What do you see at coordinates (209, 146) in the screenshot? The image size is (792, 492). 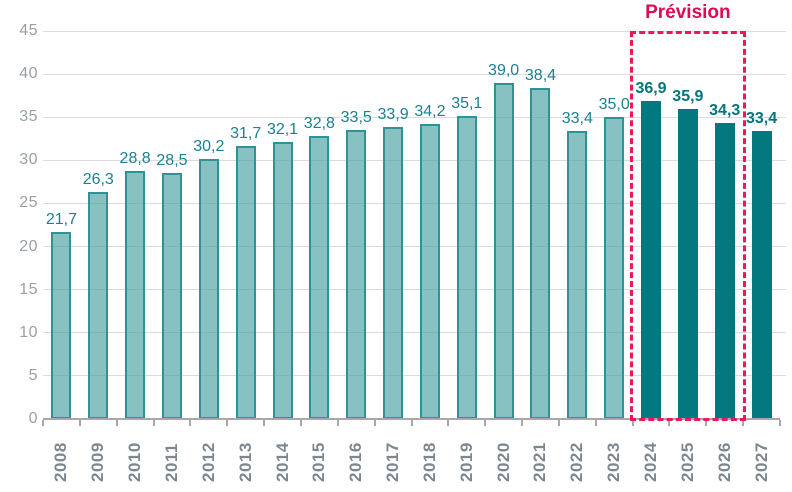 I see `value-label-2012: 30,2` at bounding box center [209, 146].